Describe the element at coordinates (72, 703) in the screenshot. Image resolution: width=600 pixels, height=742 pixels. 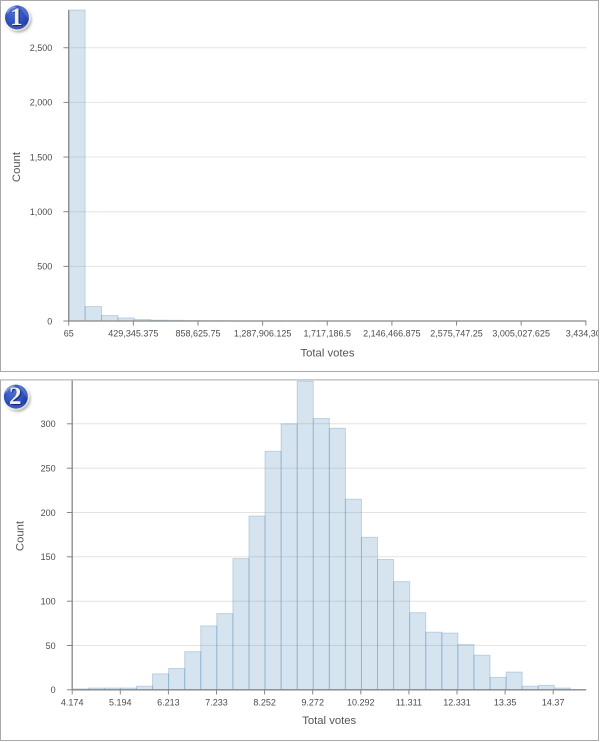
I see `svg-text: 4.174` at that location.